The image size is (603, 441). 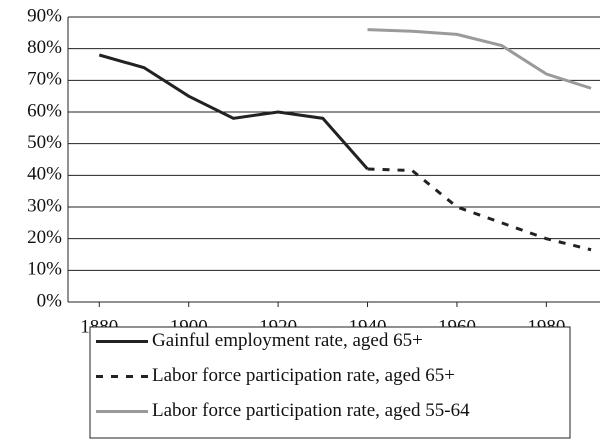 What do you see at coordinates (44, 47) in the screenshot?
I see `y-tick-label: 80%` at bounding box center [44, 47].